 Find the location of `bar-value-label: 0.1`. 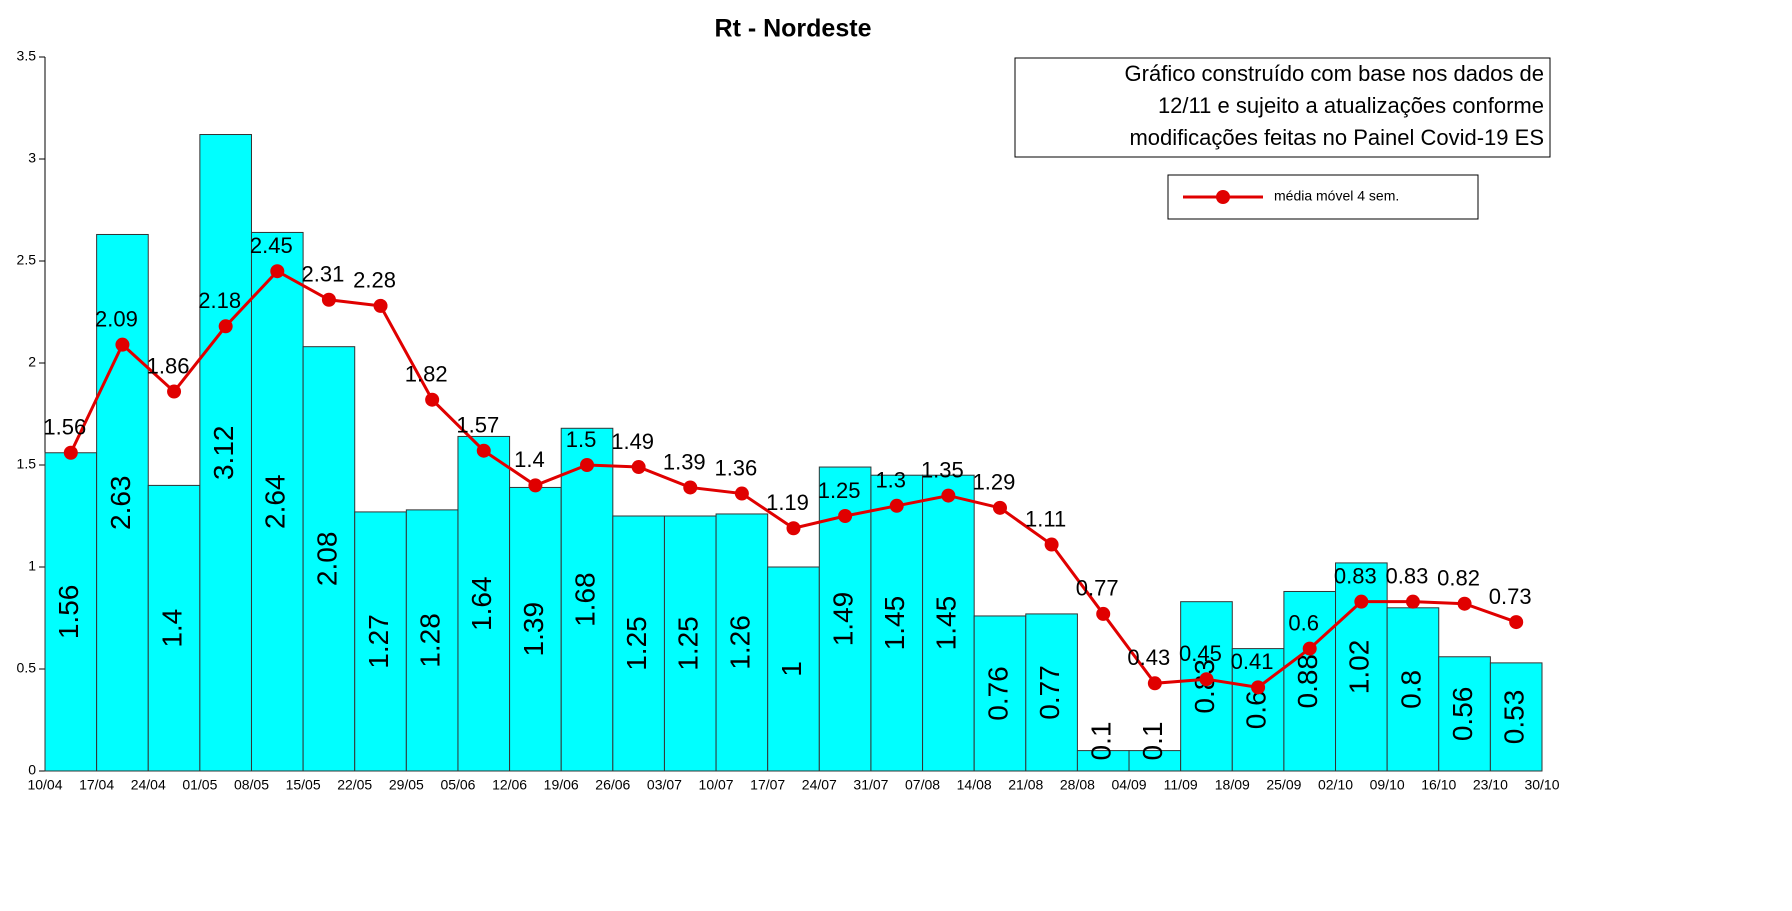

bar-value-label: 0.1 is located at coordinates (1152, 741).